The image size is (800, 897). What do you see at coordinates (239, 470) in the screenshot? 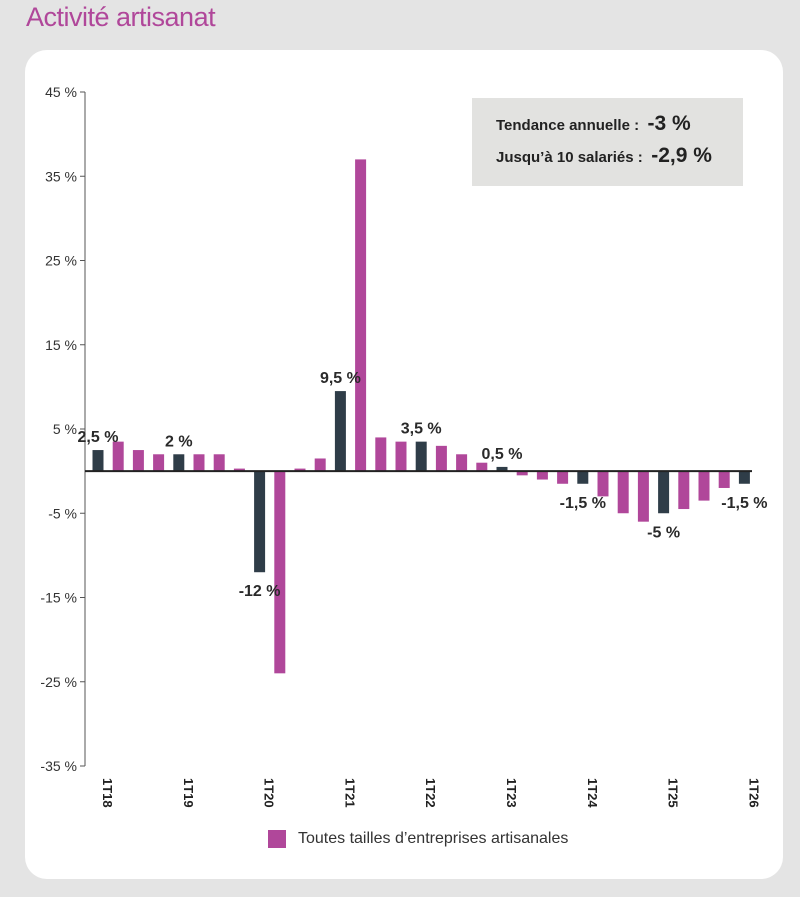
I see `bar-4T19` at bounding box center [239, 470].